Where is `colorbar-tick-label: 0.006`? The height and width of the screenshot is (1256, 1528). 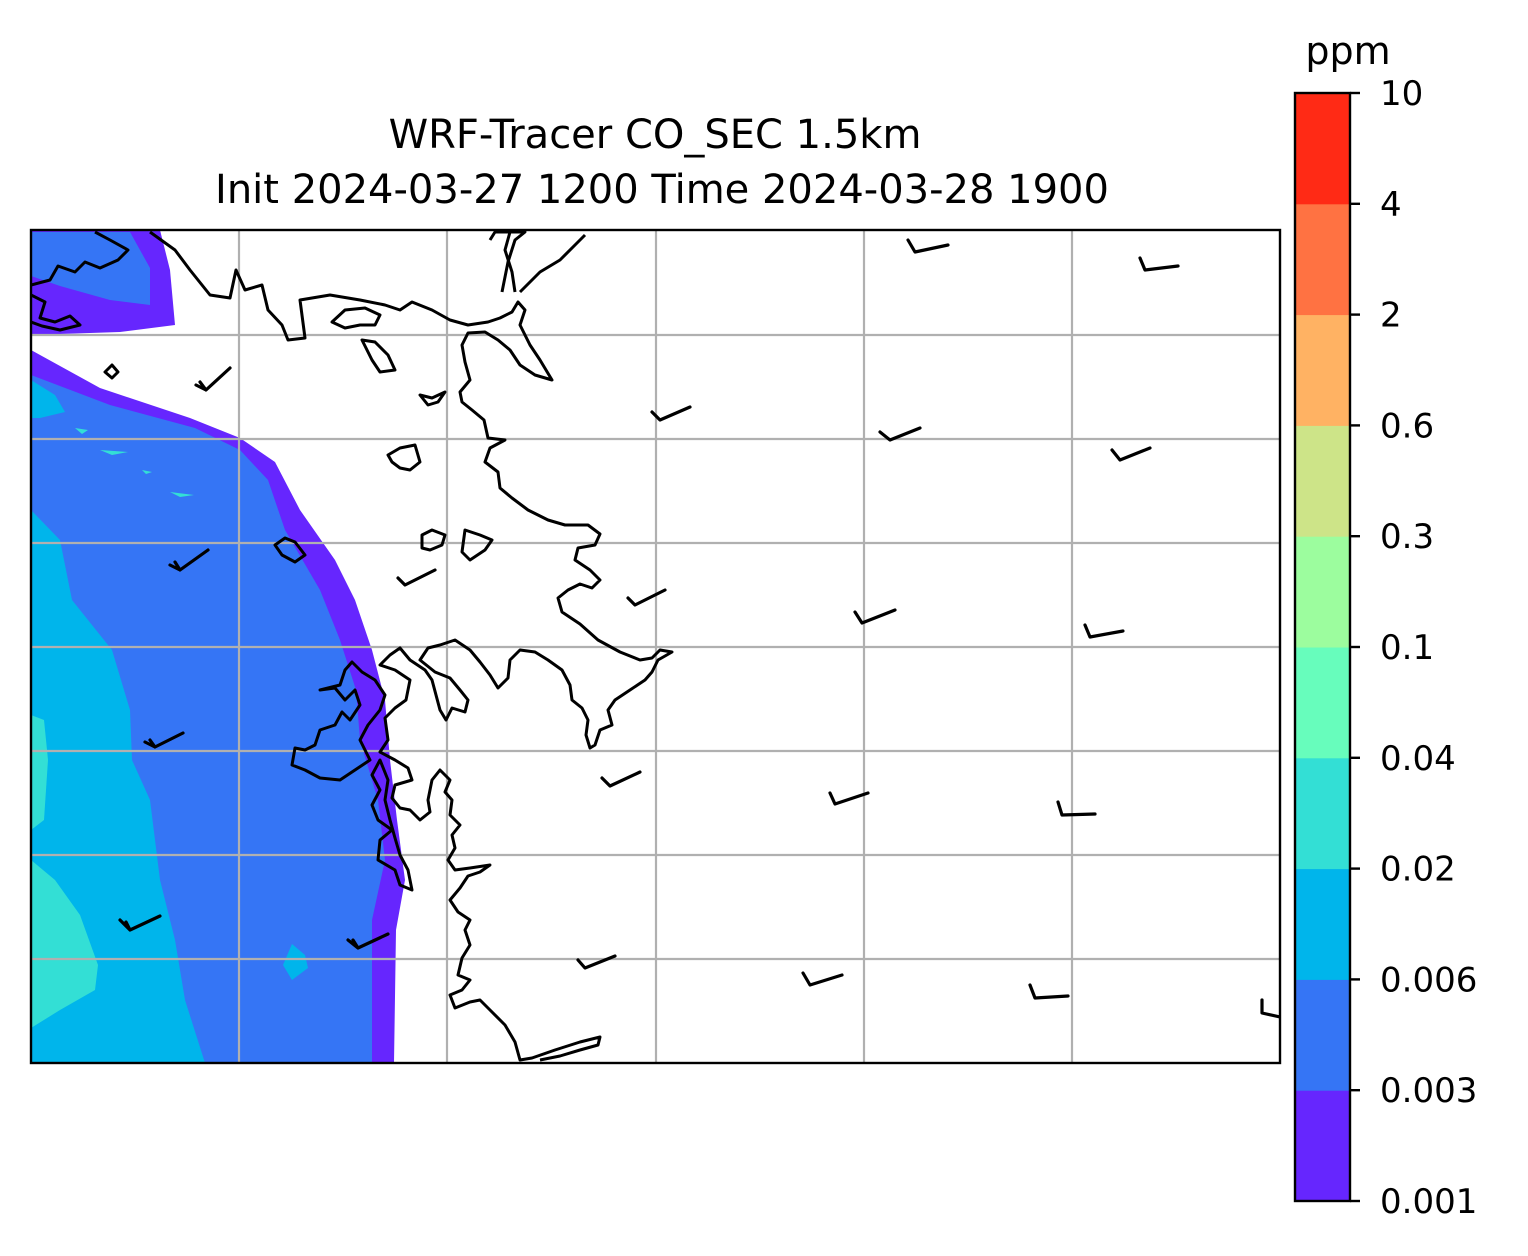
colorbar-tick-label: 0.006 is located at coordinates (1428, 980).